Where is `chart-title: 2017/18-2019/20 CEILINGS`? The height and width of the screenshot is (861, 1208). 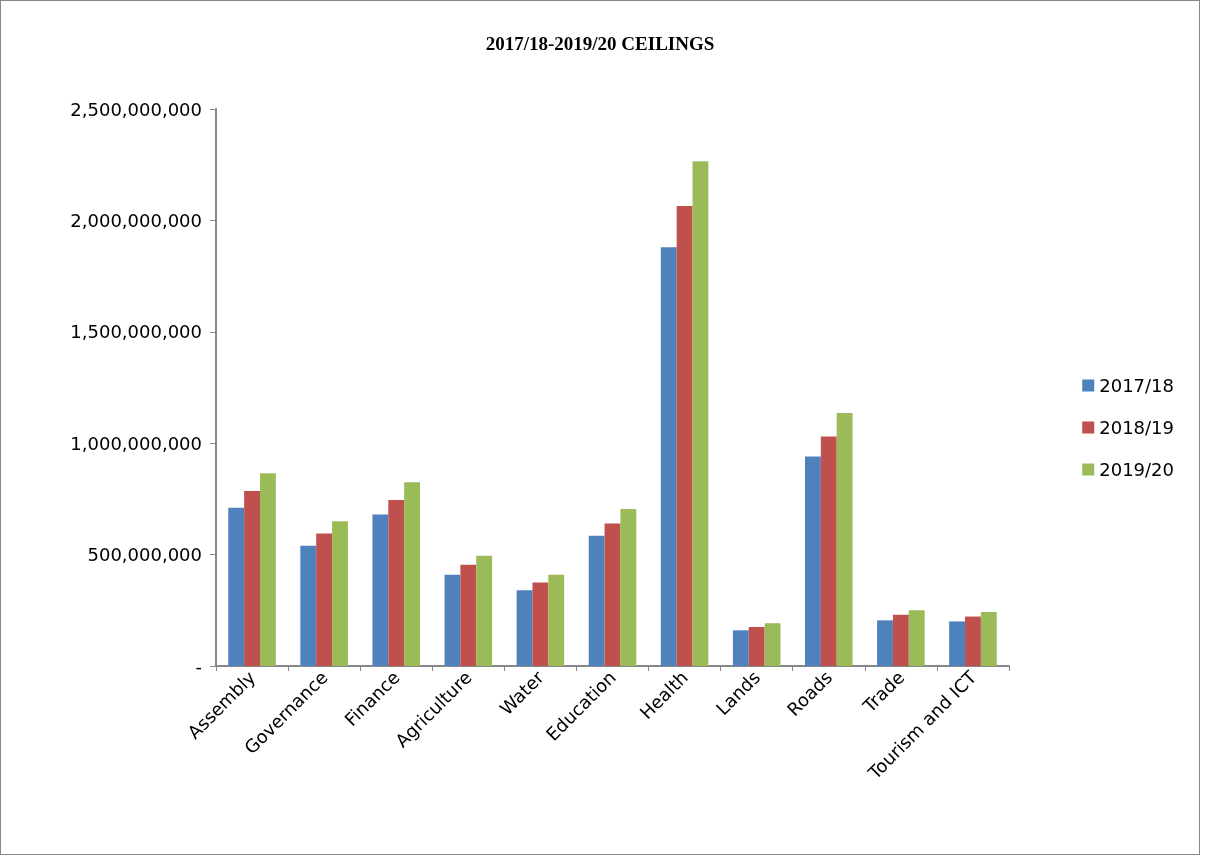
chart-title: 2017/18-2019/20 CEILINGS is located at coordinates (600, 43).